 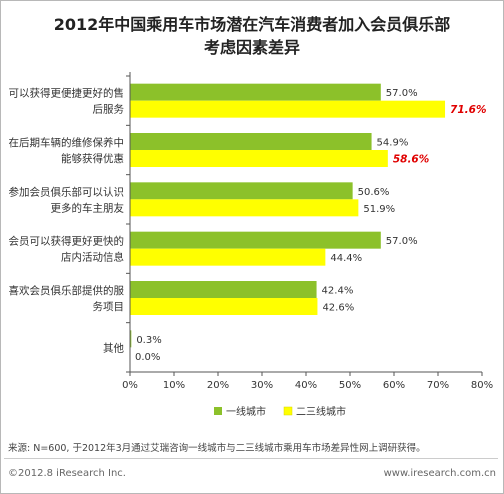 What do you see at coordinates (67, 473) in the screenshot?
I see `footer-copyright: ©2012.8 iResearch Inc.` at bounding box center [67, 473].